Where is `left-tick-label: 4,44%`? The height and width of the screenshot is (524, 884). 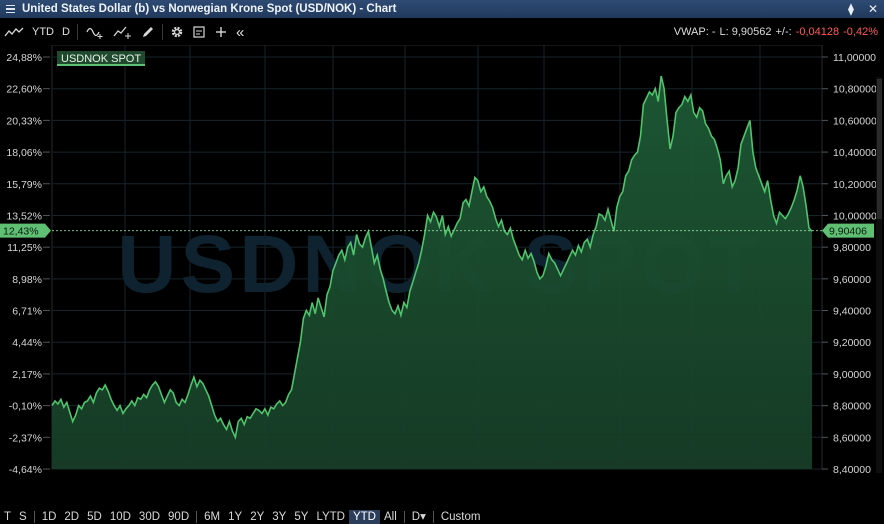
left-tick-label: 4,44% is located at coordinates (27, 343).